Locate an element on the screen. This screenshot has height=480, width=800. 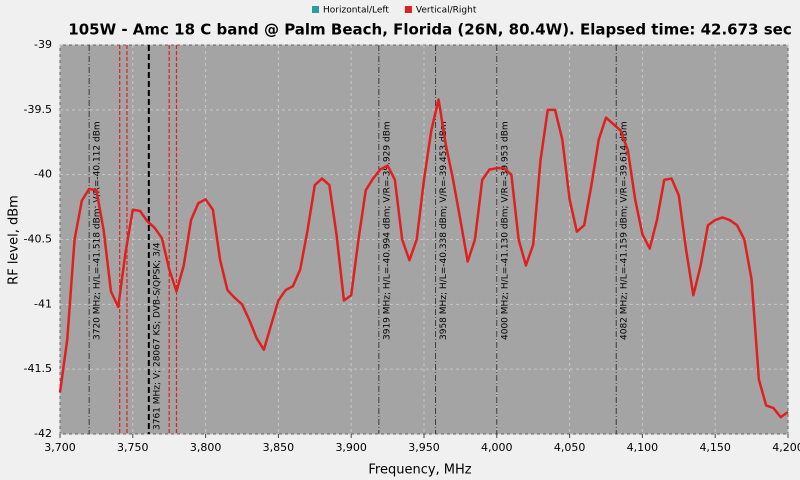
x-tick-label: 4,100 is located at coordinates (643, 447).